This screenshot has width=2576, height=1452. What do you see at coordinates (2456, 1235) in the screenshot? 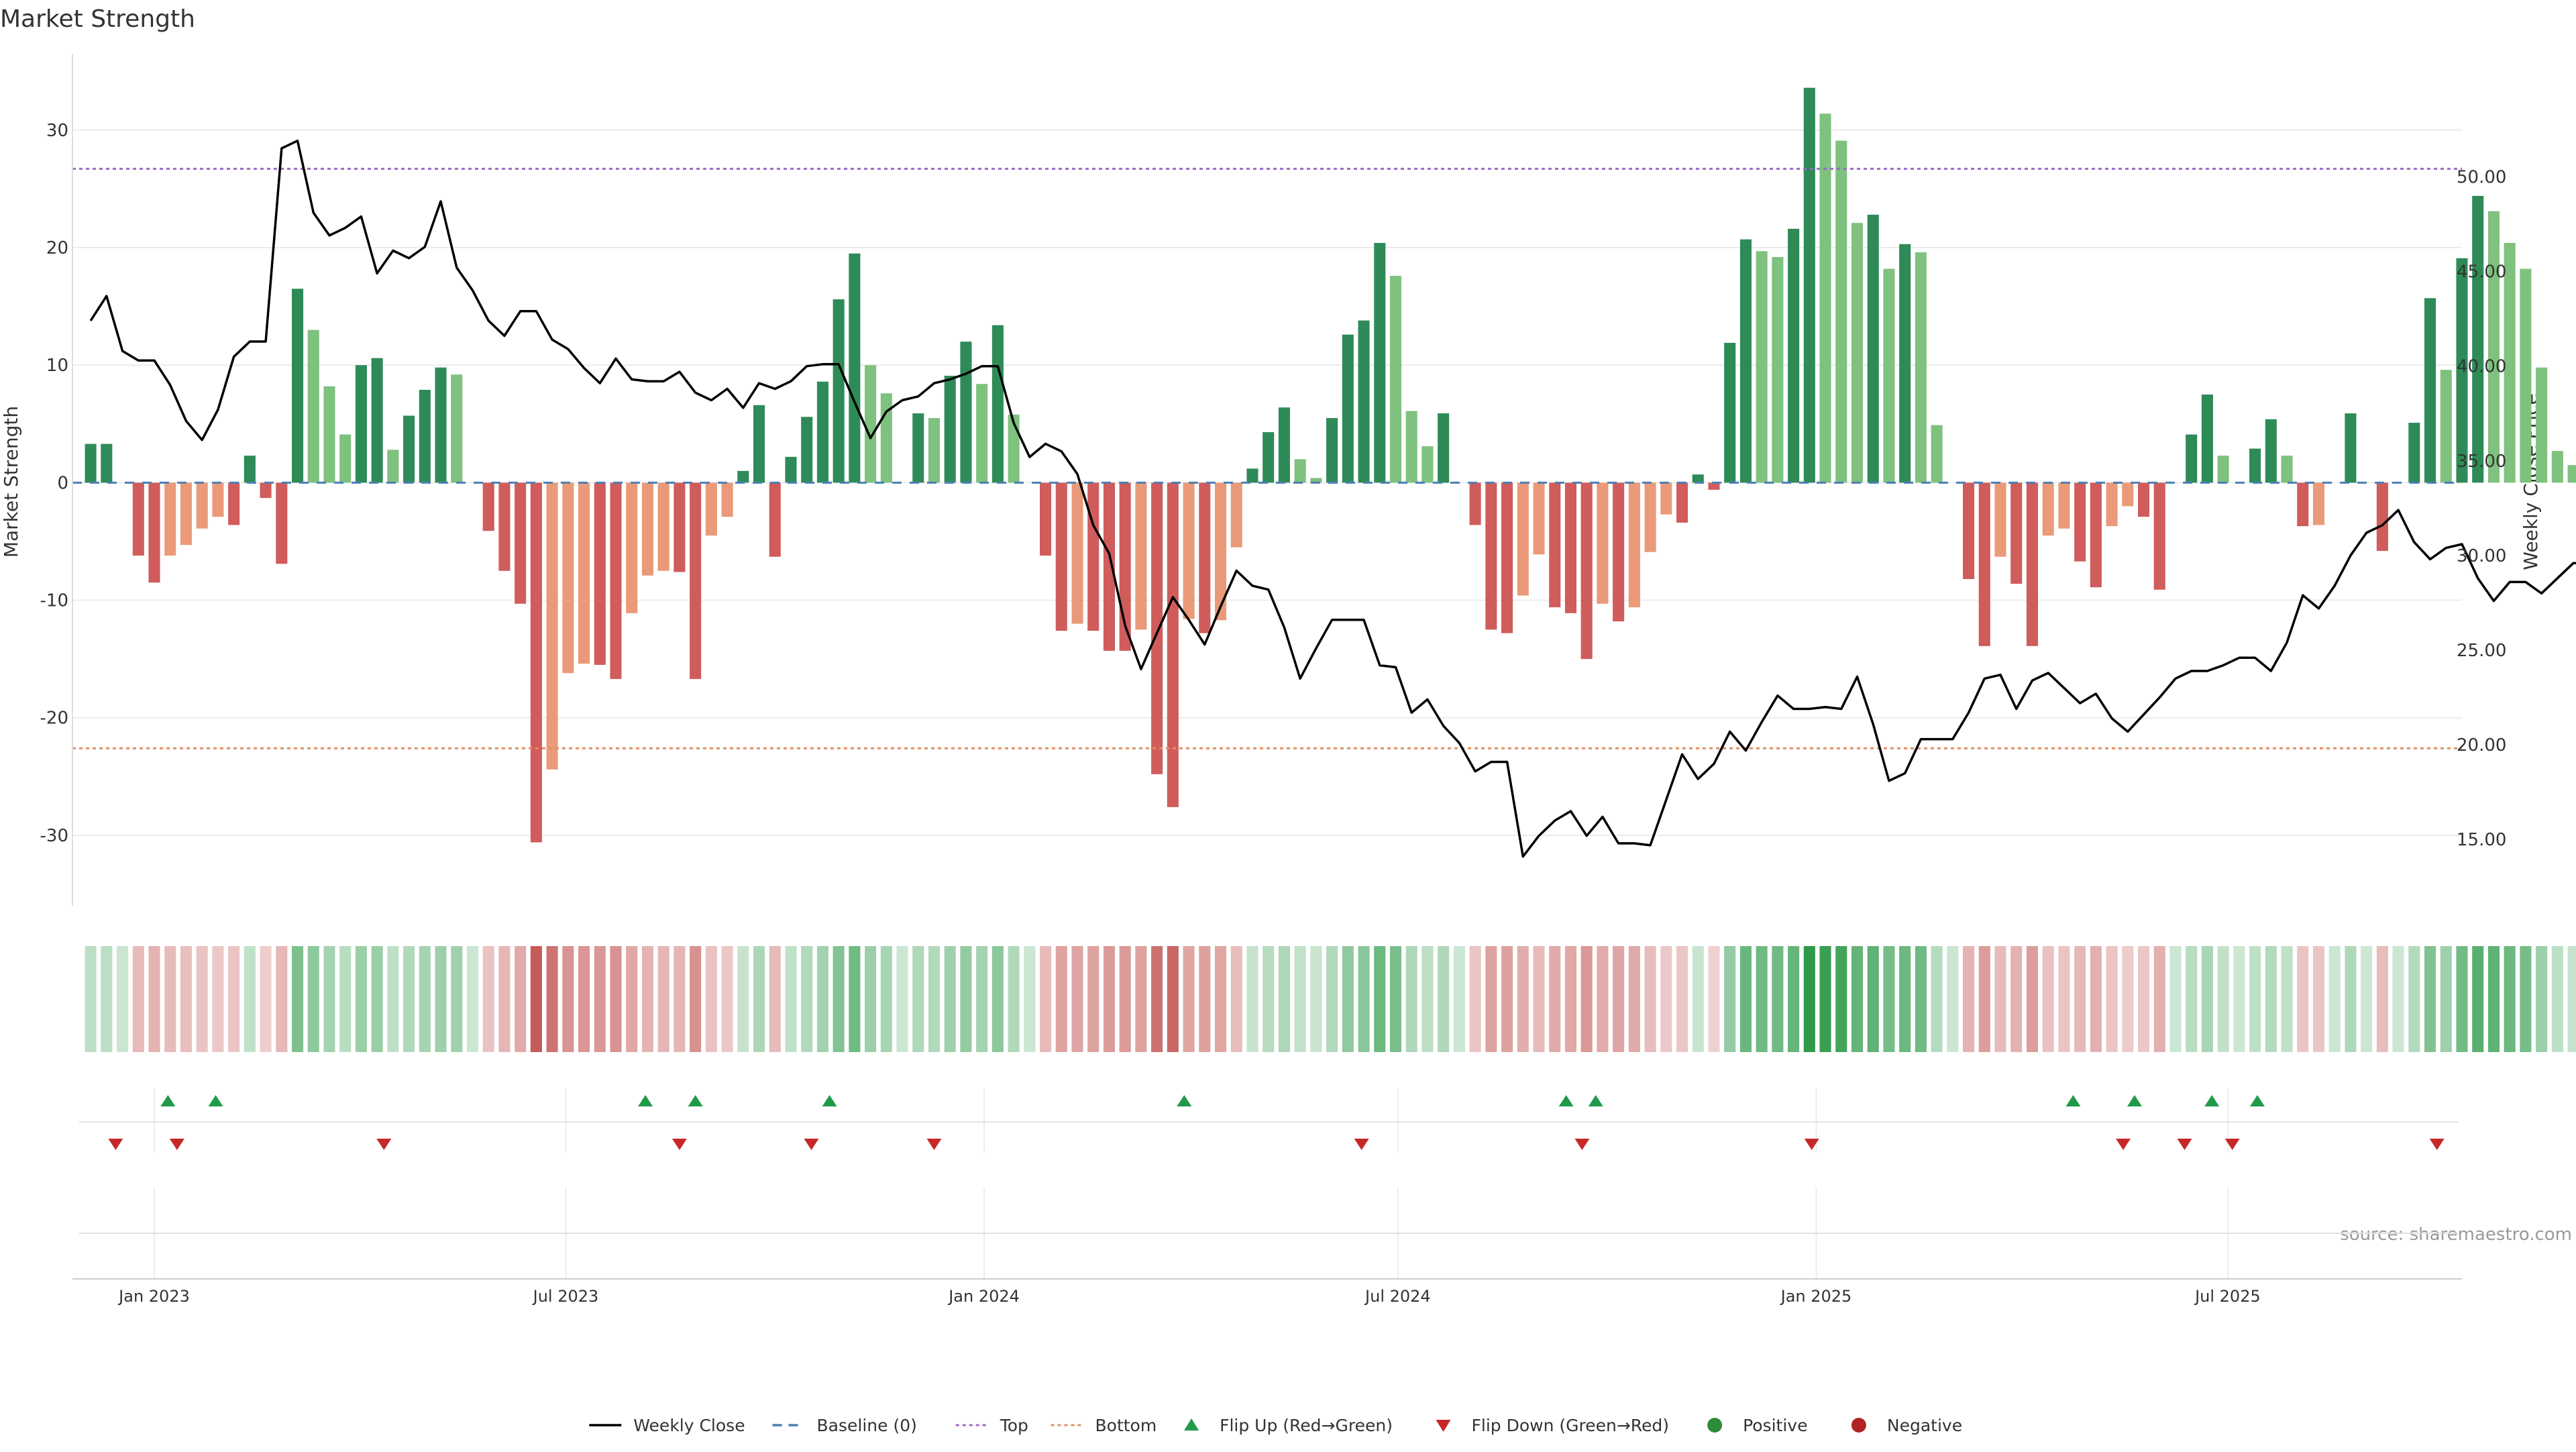
I see `source-label: source: sharemaestro.com` at bounding box center [2456, 1235].